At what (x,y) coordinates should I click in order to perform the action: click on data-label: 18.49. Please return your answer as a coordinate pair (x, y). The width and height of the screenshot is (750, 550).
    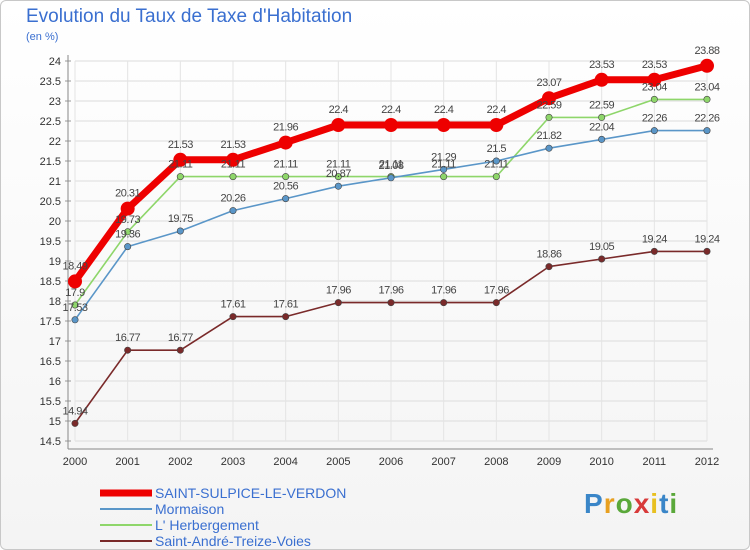
    Looking at the image, I should click on (74, 266).